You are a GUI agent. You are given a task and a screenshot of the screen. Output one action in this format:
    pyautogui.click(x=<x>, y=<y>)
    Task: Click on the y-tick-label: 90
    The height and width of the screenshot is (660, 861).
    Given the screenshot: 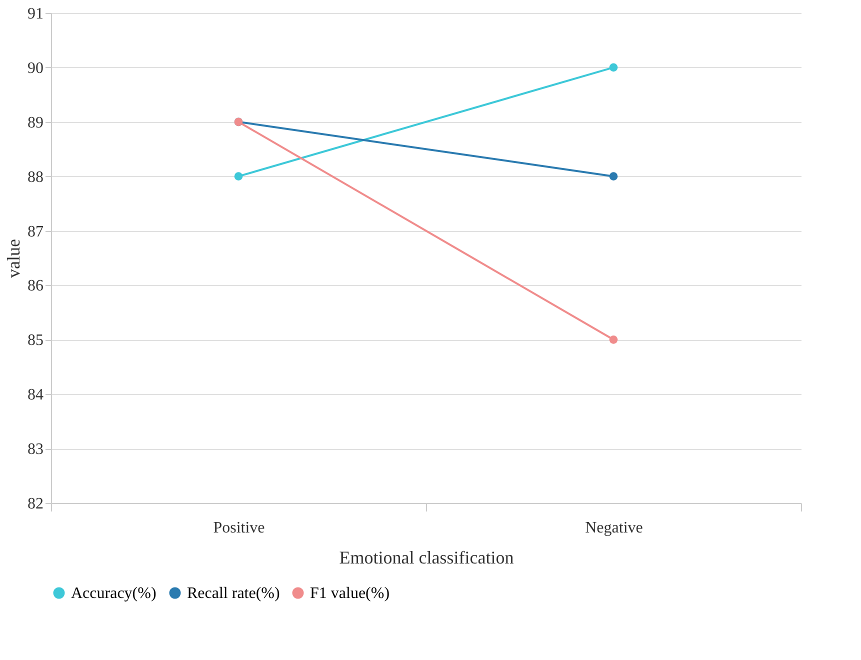 What is the action you would take?
    pyautogui.click(x=36, y=68)
    